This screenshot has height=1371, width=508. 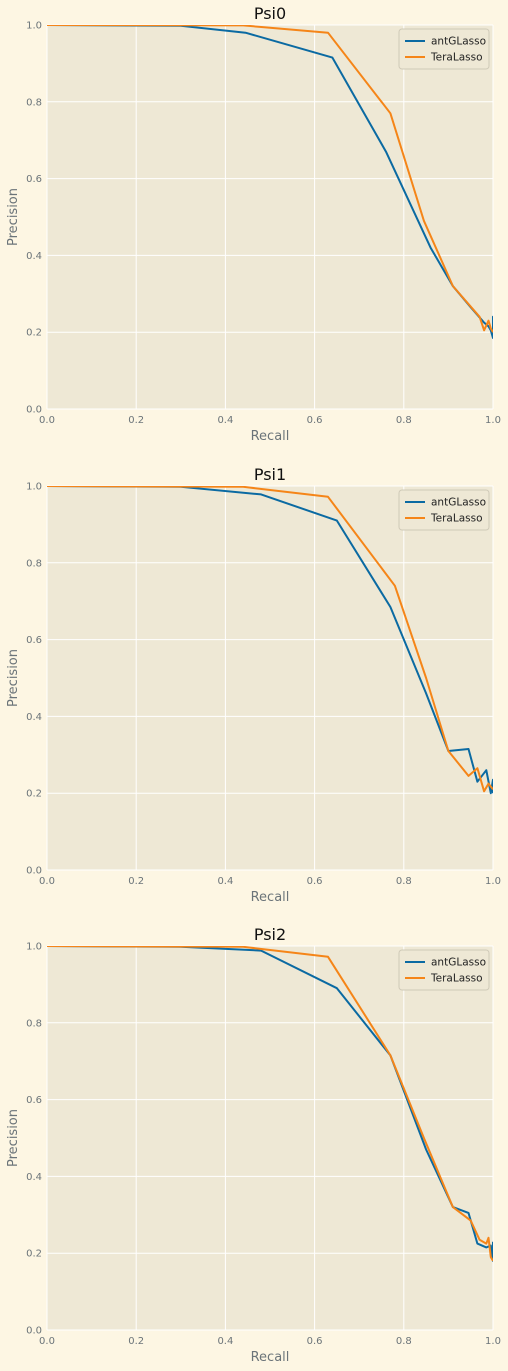 I want to click on chart-title: Psi1, so click(x=270, y=474).